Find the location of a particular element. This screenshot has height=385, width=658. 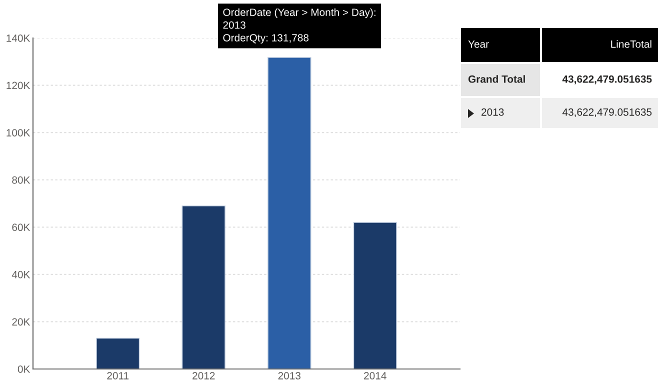

text: 2013 is located at coordinates (493, 112).